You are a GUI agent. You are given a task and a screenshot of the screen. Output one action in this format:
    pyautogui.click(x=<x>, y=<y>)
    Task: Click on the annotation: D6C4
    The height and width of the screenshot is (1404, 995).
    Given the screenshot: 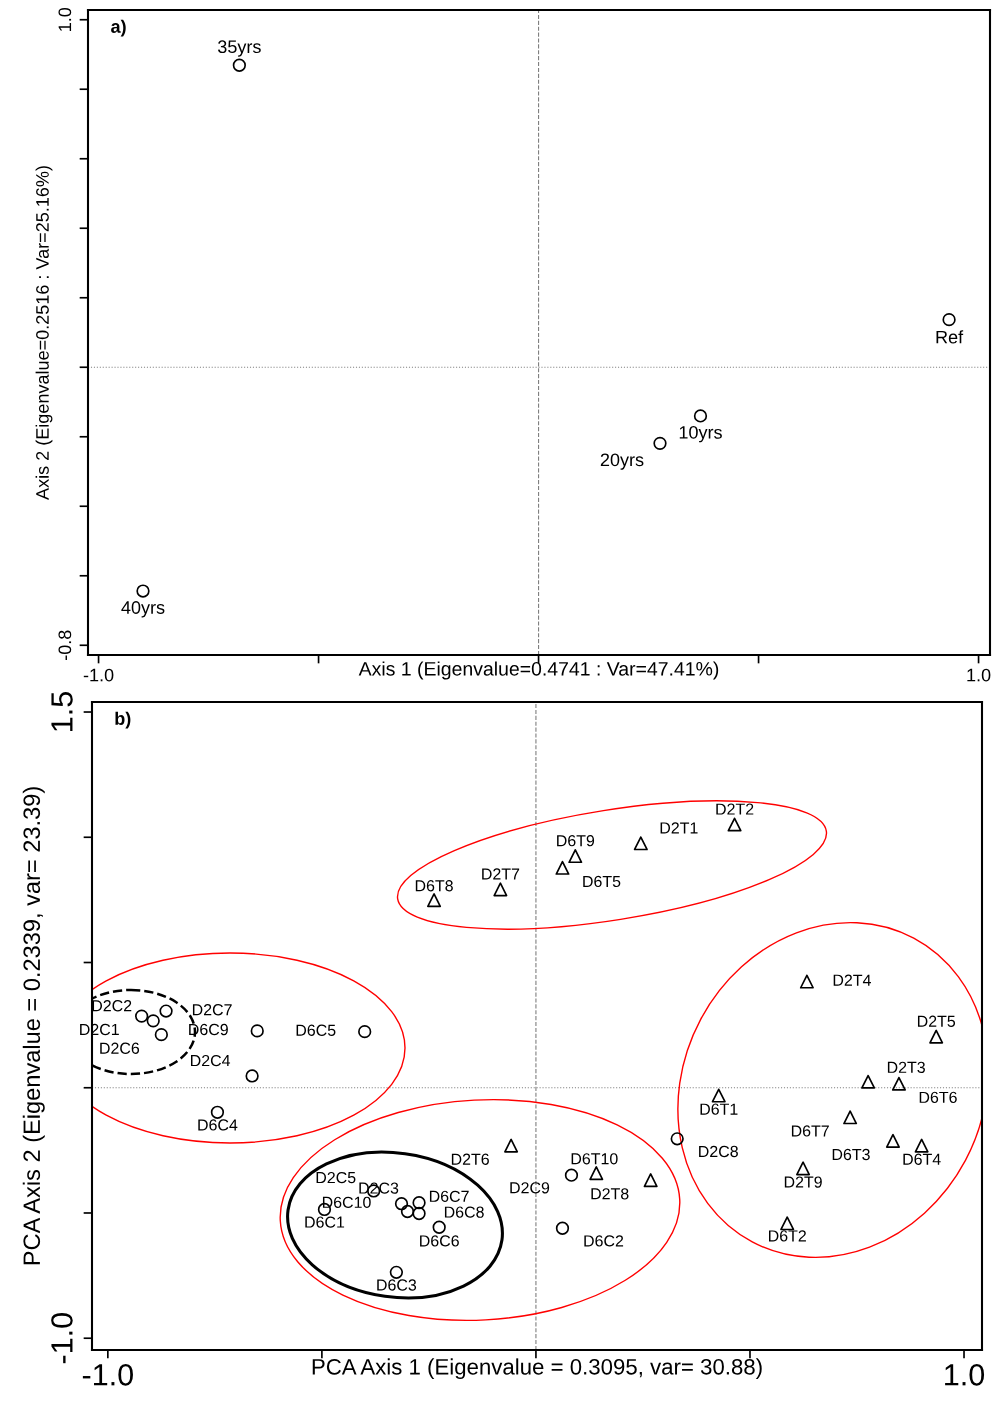 What is the action you would take?
    pyautogui.click(x=218, y=1125)
    